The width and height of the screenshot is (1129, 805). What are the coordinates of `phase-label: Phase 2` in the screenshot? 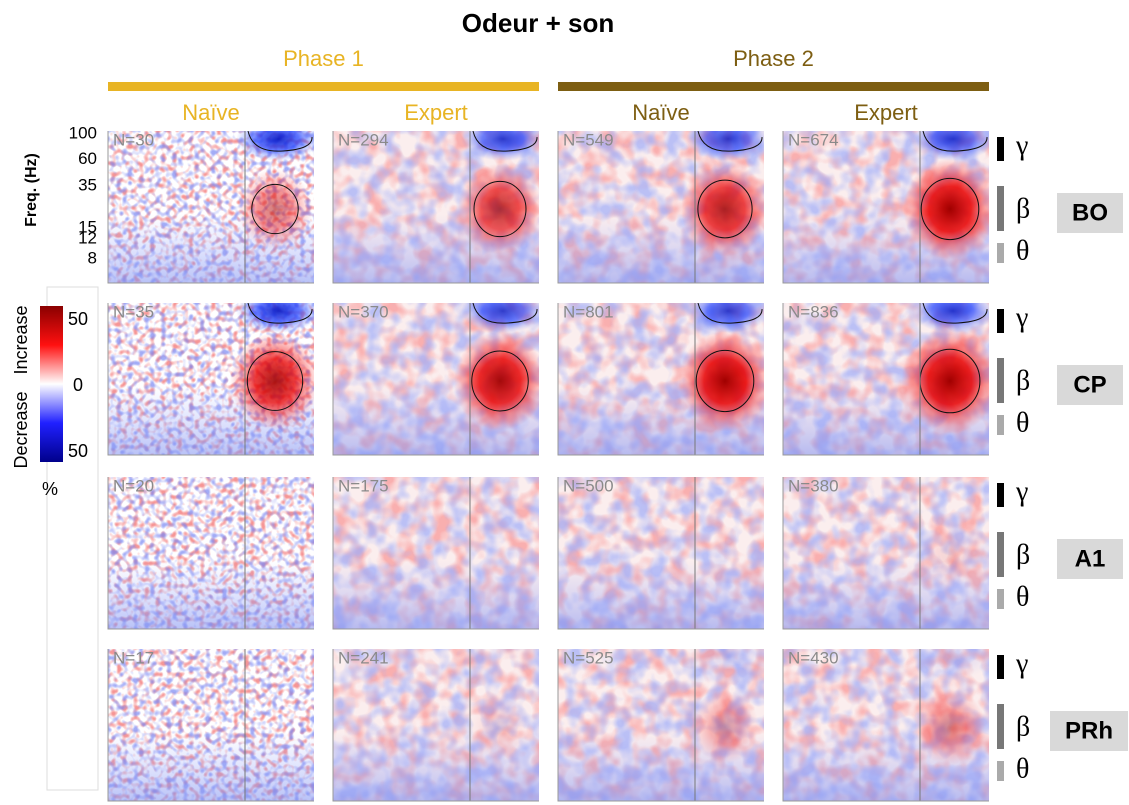 It's located at (773, 58).